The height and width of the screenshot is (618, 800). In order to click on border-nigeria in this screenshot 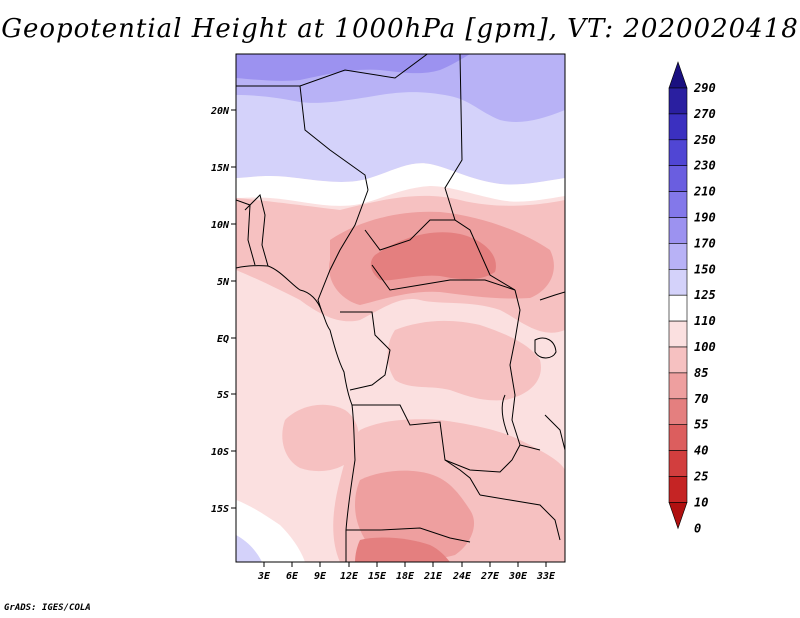, I will do `click(256, 230)`.